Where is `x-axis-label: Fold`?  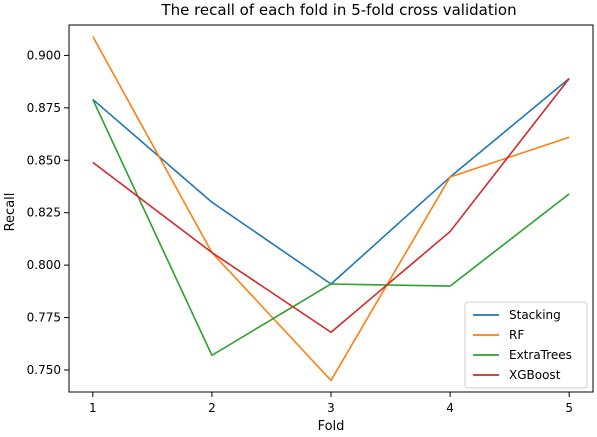 x-axis-label: Fold is located at coordinates (331, 426).